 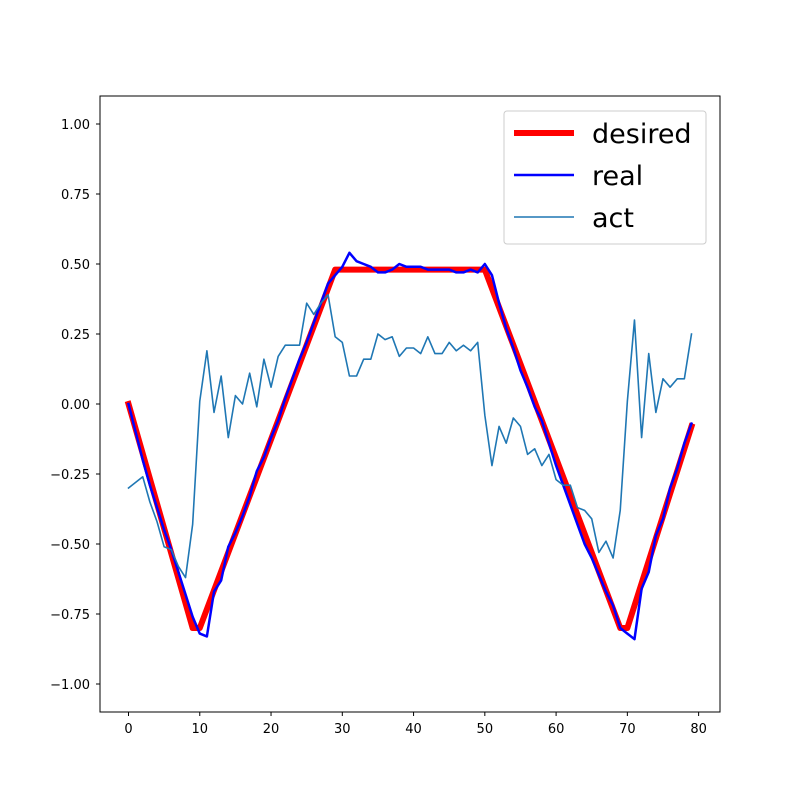 I want to click on y-tick-label: −0.75, so click(x=70, y=615).